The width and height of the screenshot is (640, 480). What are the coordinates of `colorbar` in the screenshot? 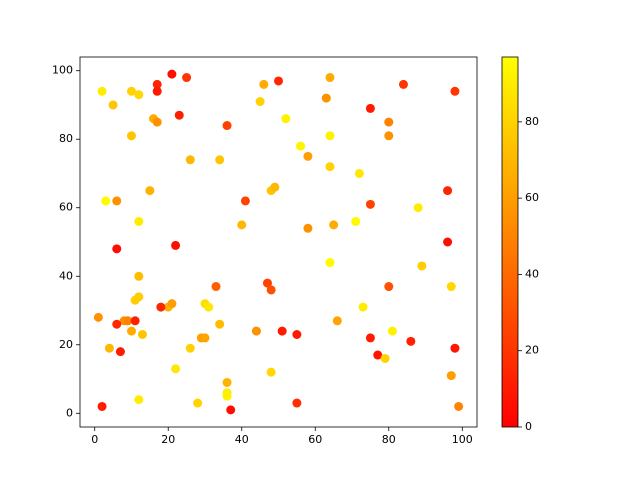 It's located at (510, 242).